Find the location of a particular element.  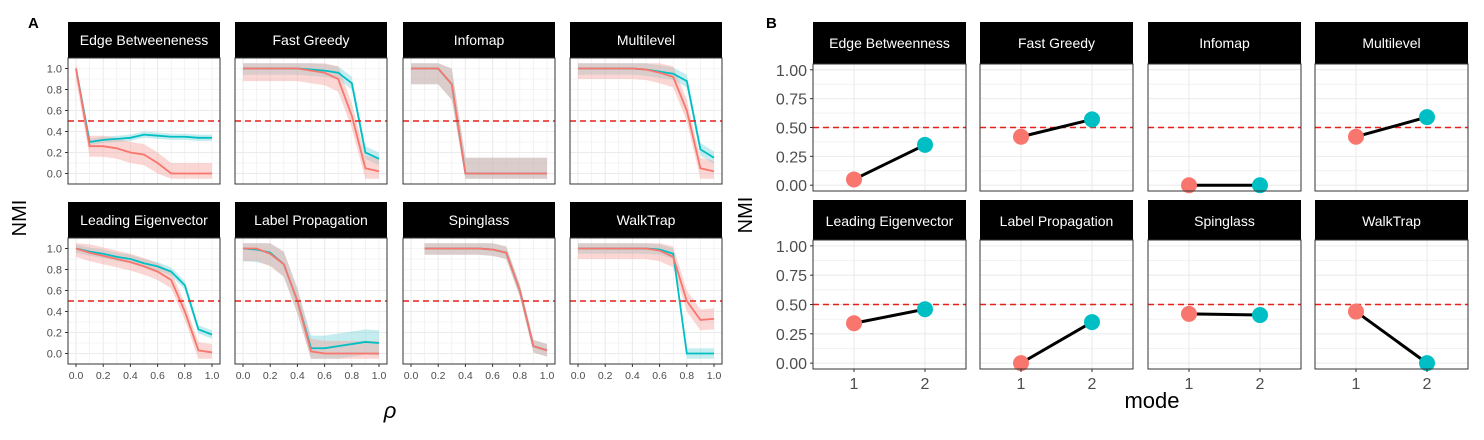

facet-b-label-propagation: Label Propagation 1 2 is located at coordinates (1056, 296).